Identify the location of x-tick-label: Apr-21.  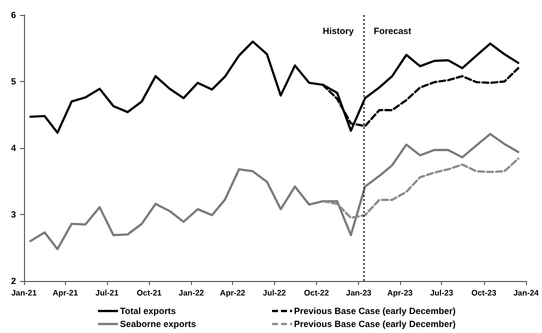
(65, 293).